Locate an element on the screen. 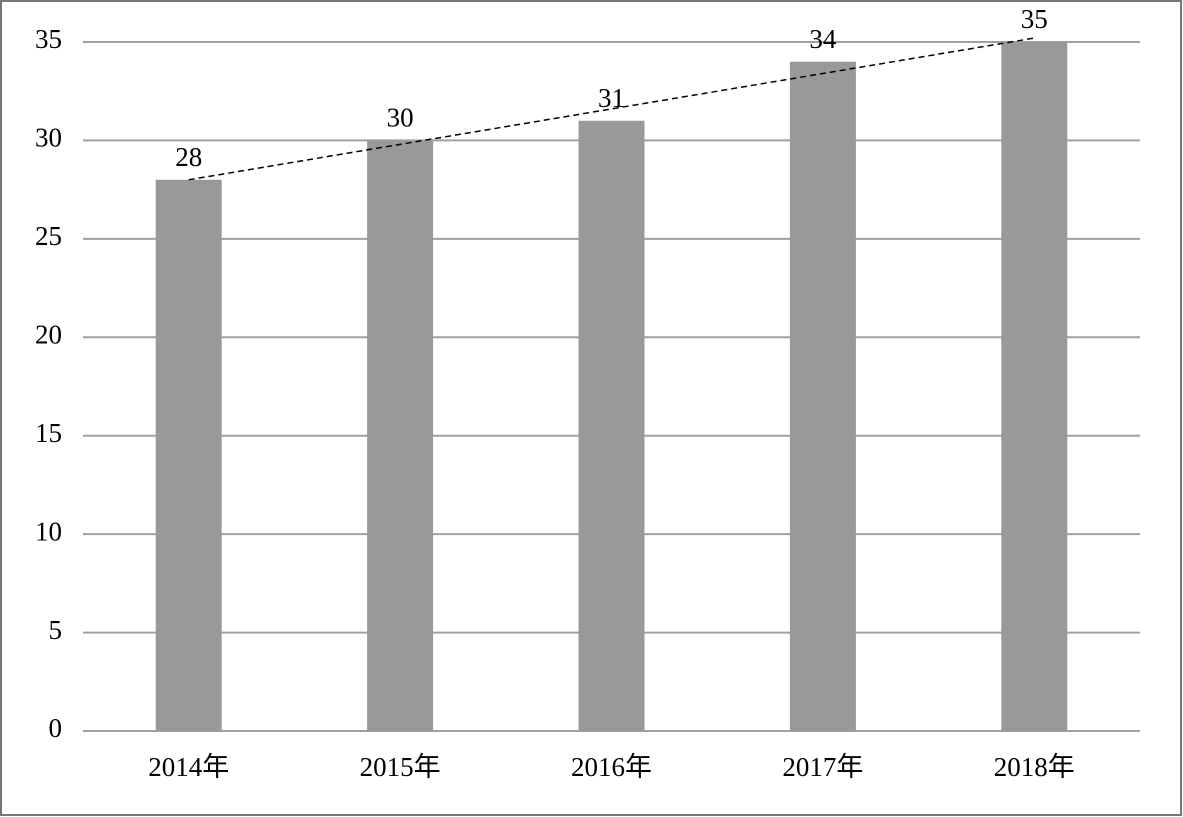 Image resolution: width=1183 pixels, height=817 pixels. y-tick-label: 0 is located at coordinates (56, 728).